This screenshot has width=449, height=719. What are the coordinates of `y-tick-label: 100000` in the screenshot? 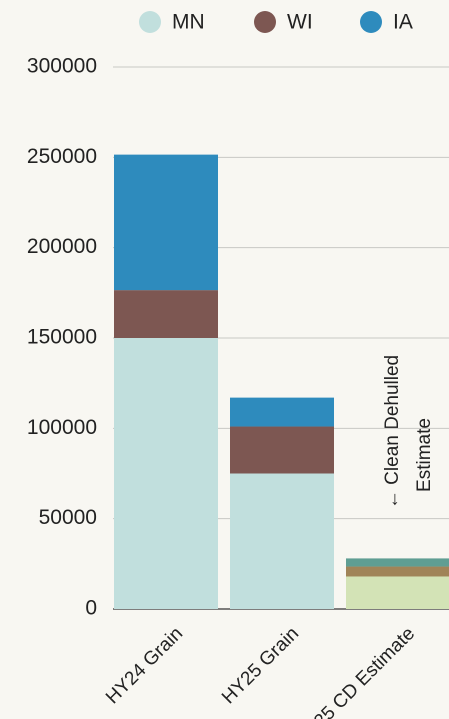 It's located at (62, 427).